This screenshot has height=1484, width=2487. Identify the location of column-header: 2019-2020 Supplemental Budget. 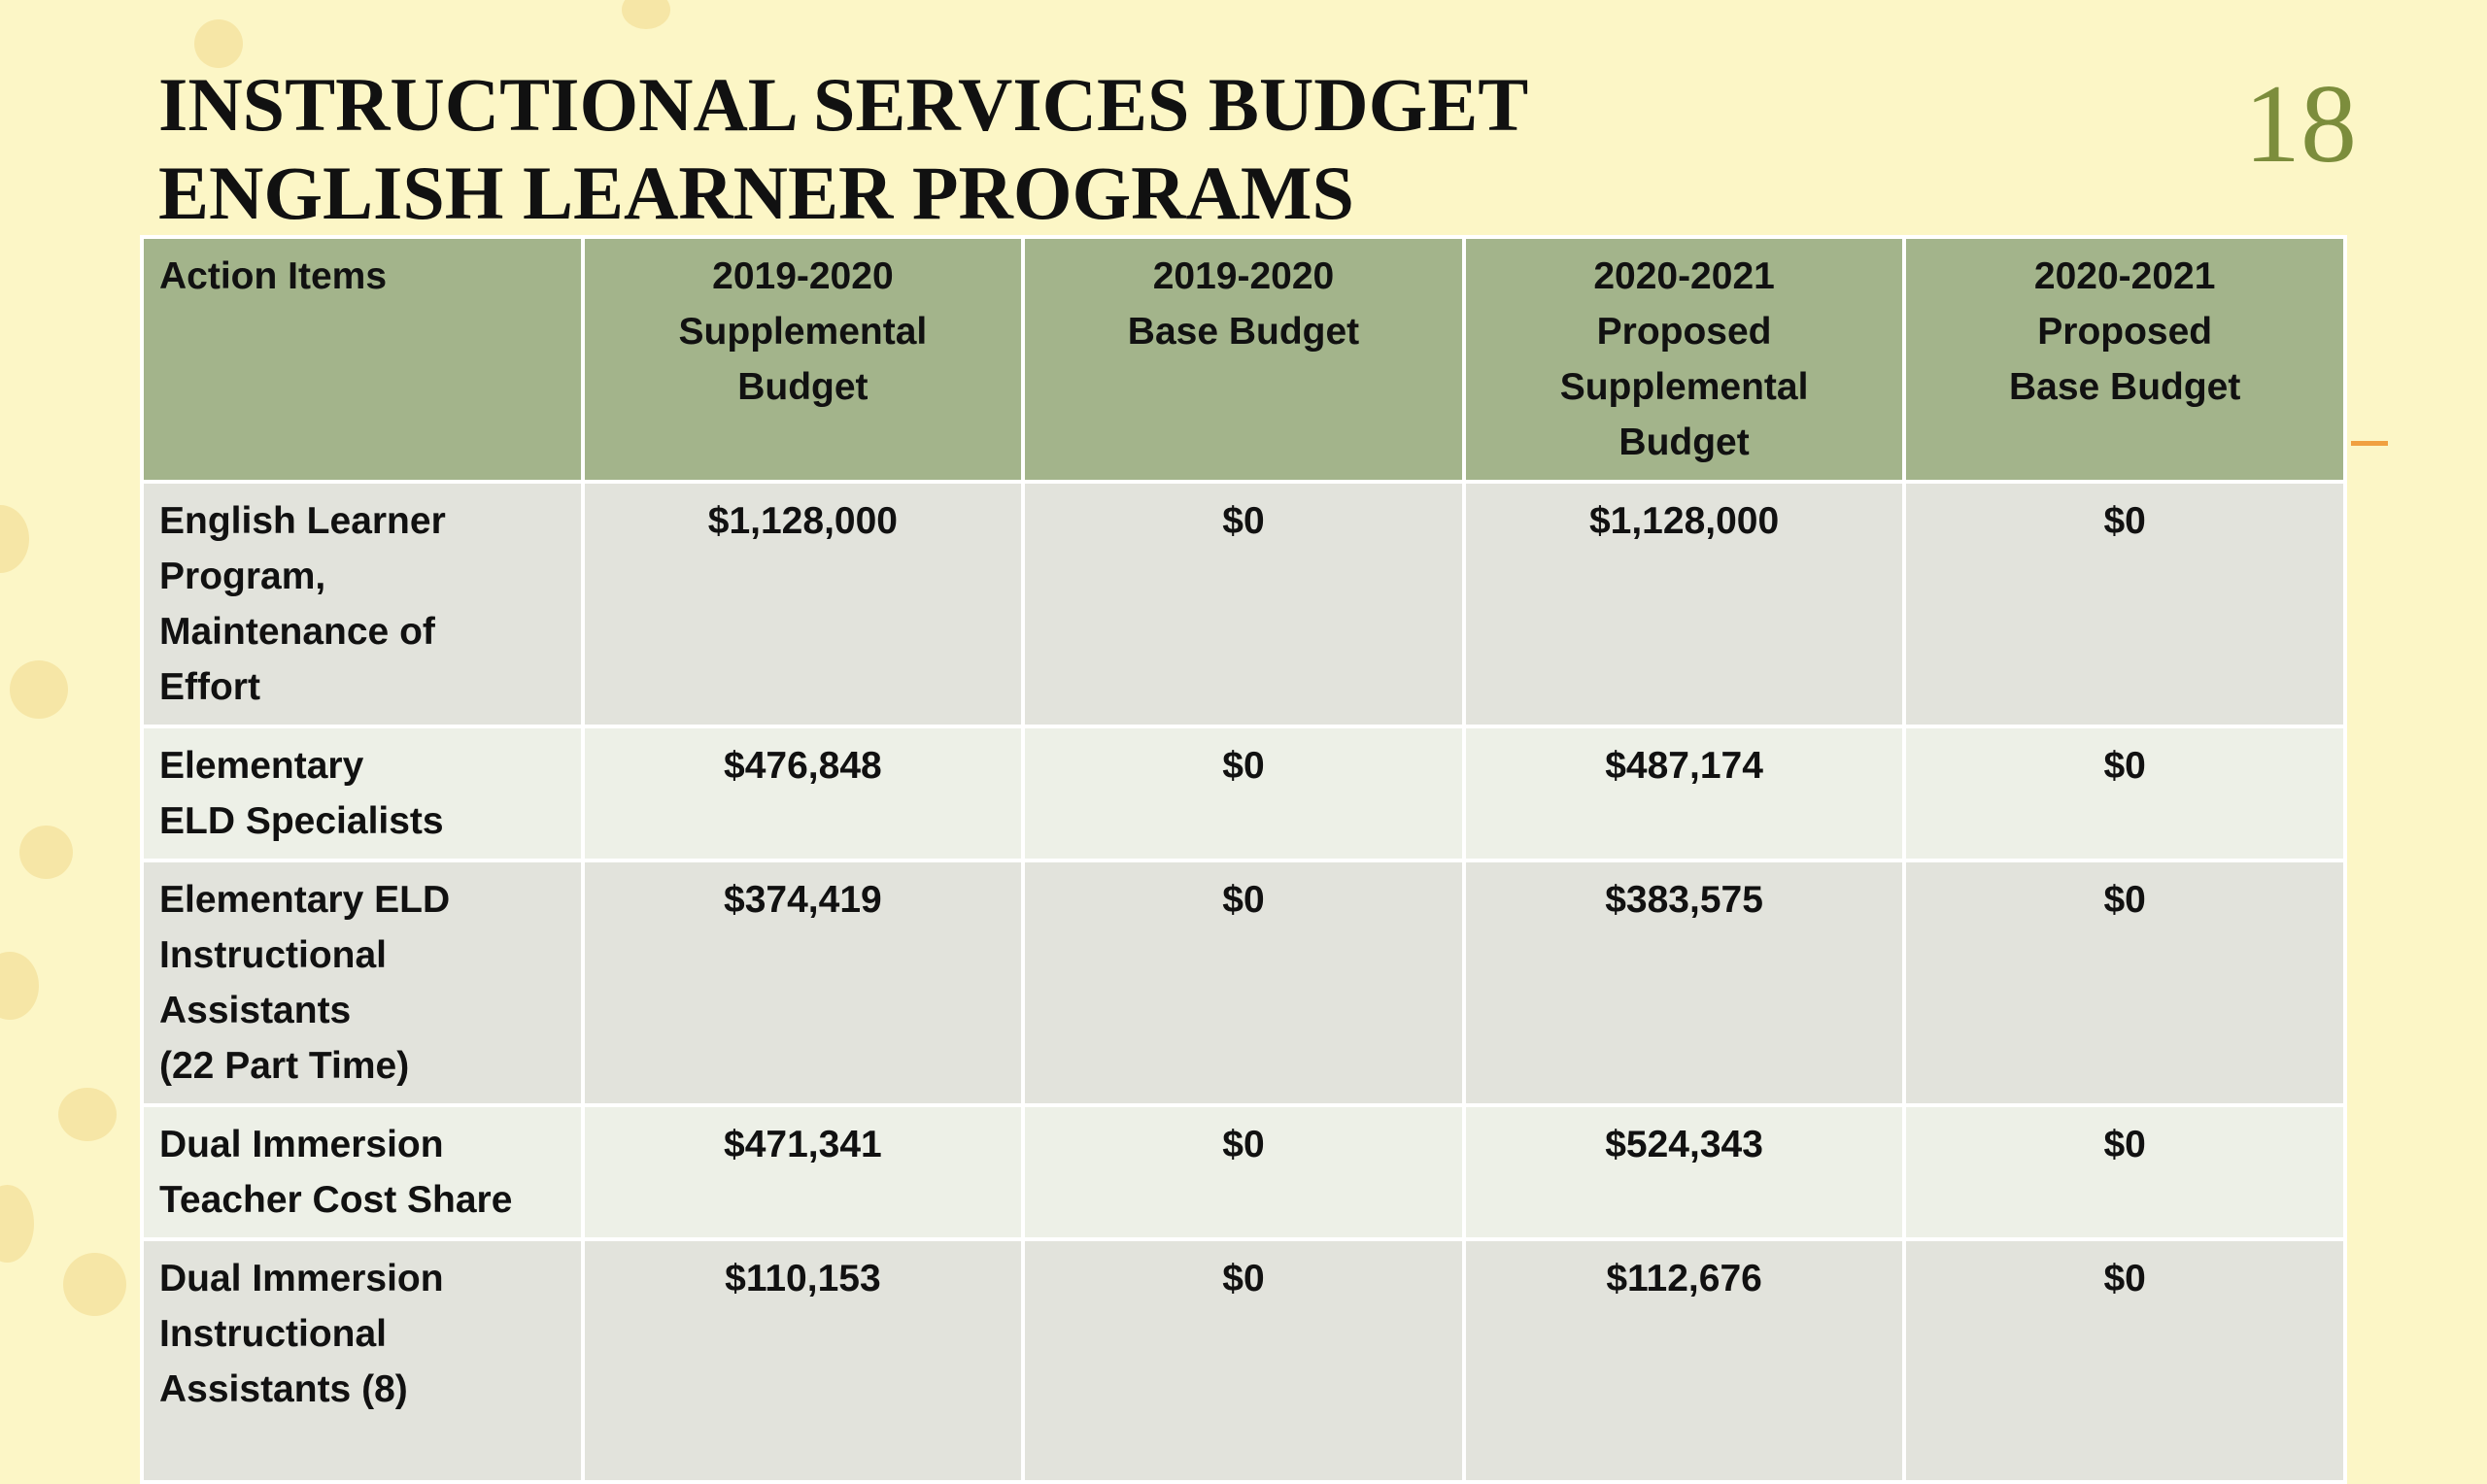
(803, 359).